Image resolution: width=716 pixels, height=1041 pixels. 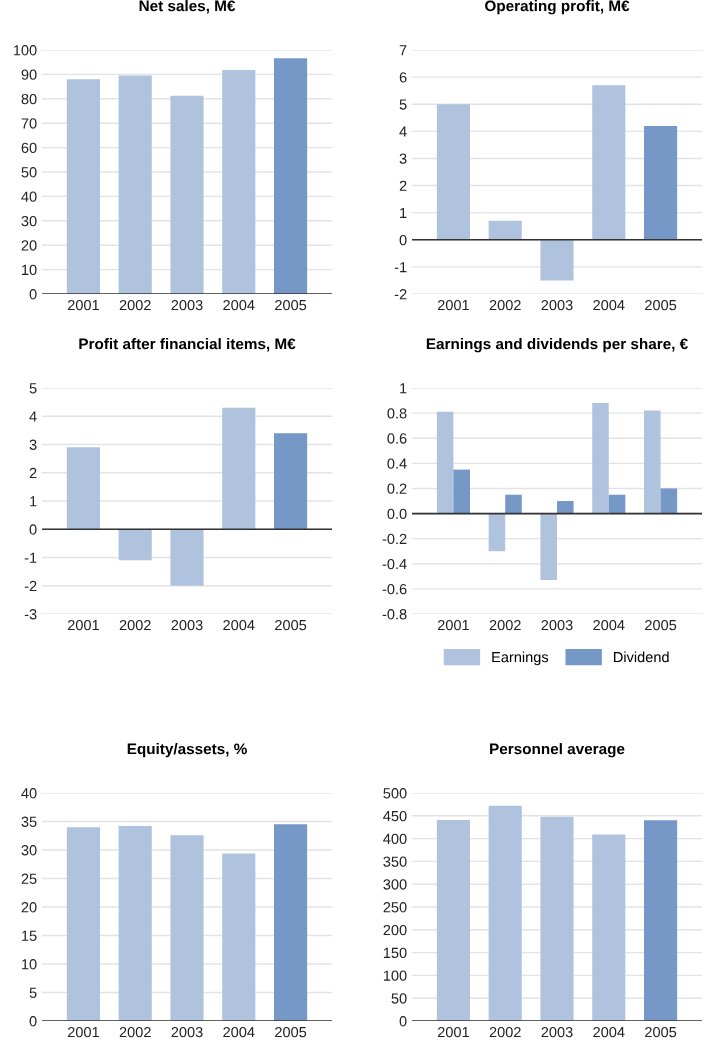 I want to click on y-tick-label: 25, so click(x=29, y=878).